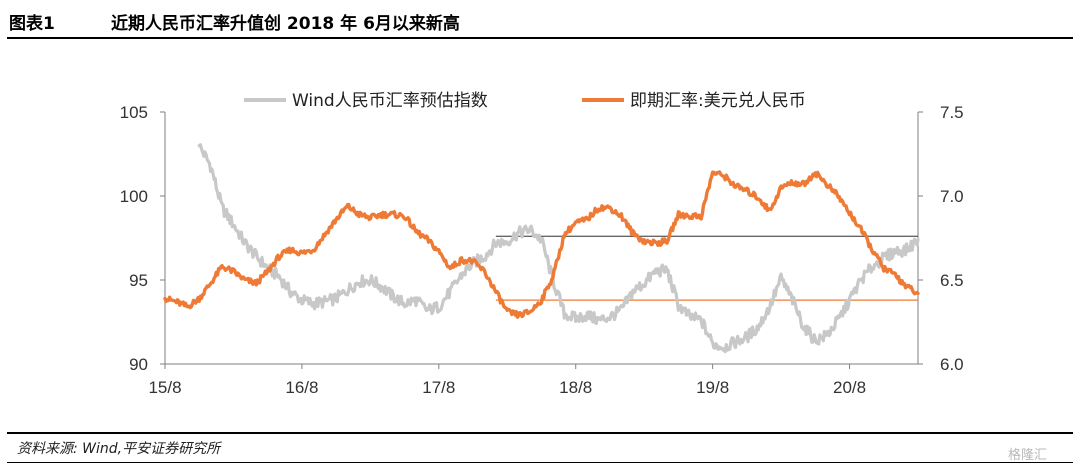 The width and height of the screenshot is (1080, 470). Describe the element at coordinates (952, 280) in the screenshot. I see `right-axis-tick-label: 6.5` at that location.